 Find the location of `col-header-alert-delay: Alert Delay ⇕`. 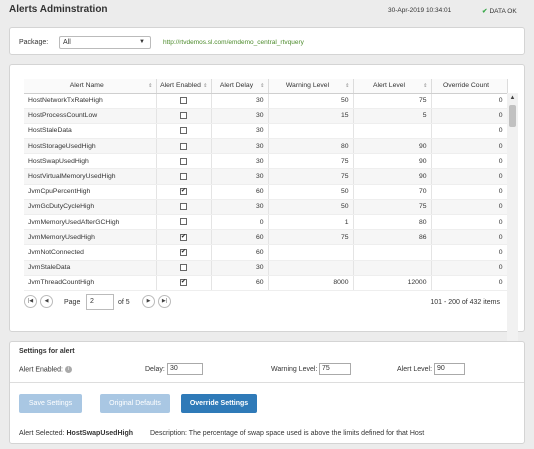

col-header-alert-delay: Alert Delay ⇕ is located at coordinates (240, 86).